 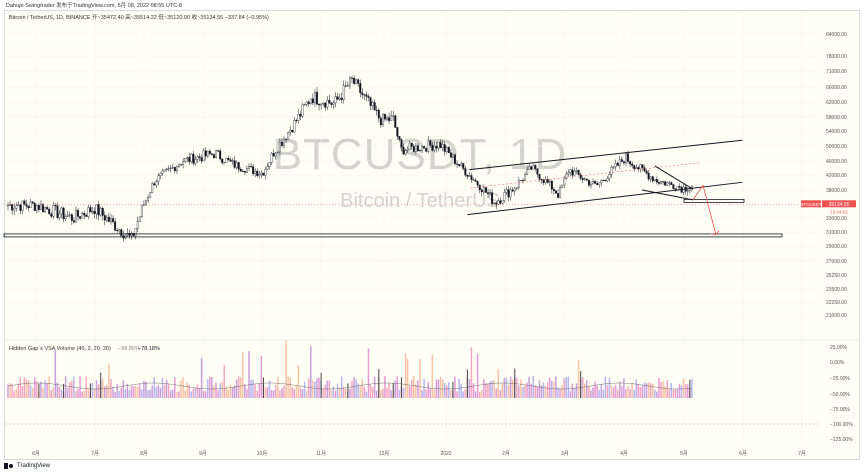 What do you see at coordinates (841, 440) in the screenshot?
I see `volume-y-tick-label: −125.00%` at bounding box center [841, 440].